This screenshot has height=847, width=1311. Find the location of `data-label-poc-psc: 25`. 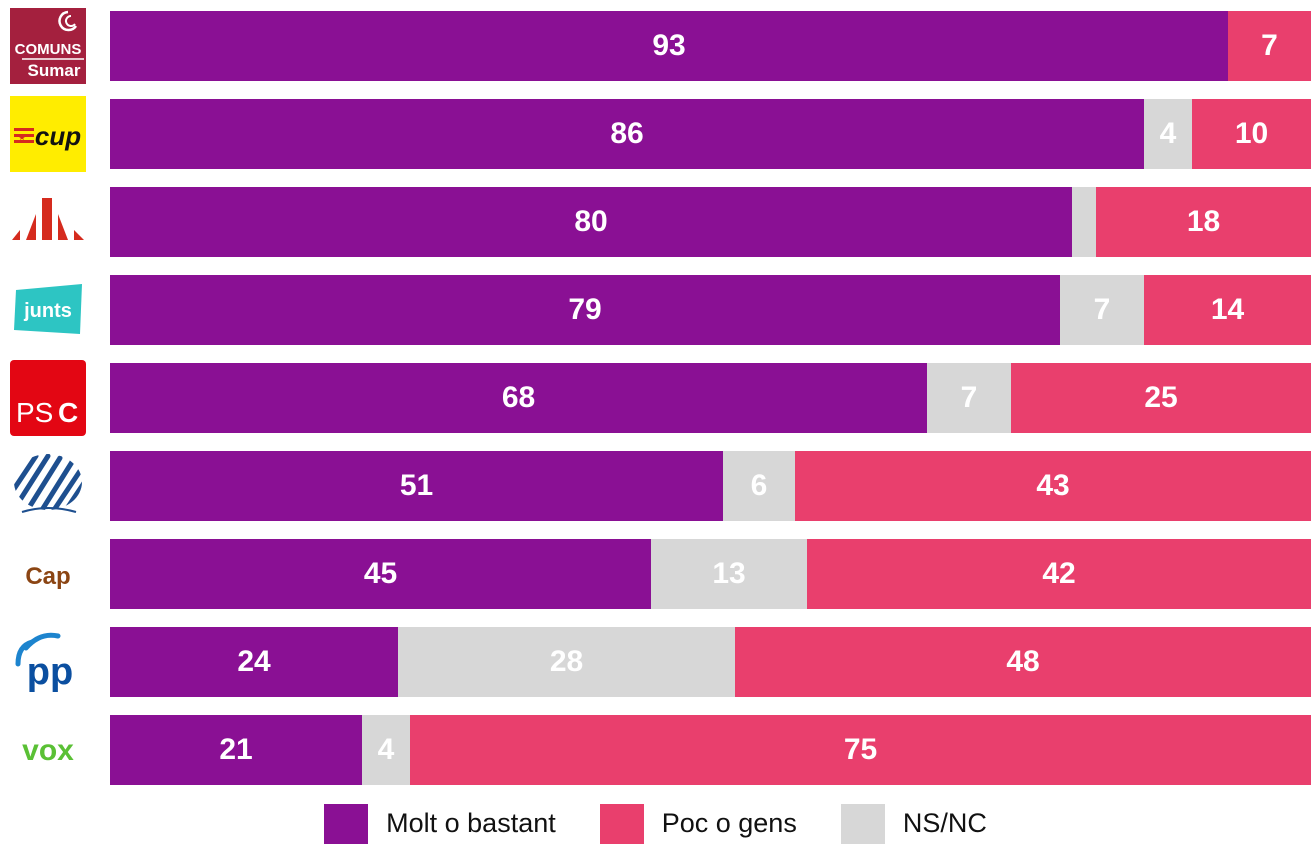

data-label-poc-psc: 25 is located at coordinates (1161, 397).